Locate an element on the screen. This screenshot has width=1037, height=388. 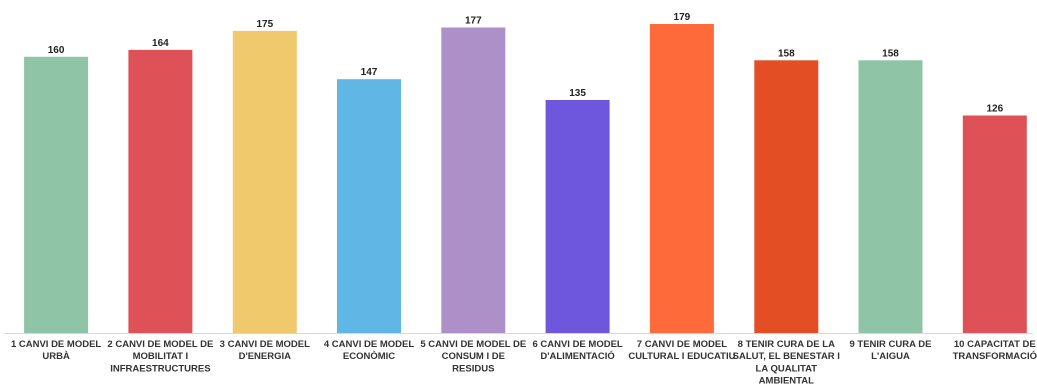
value-label-9: 158 is located at coordinates (890, 53).